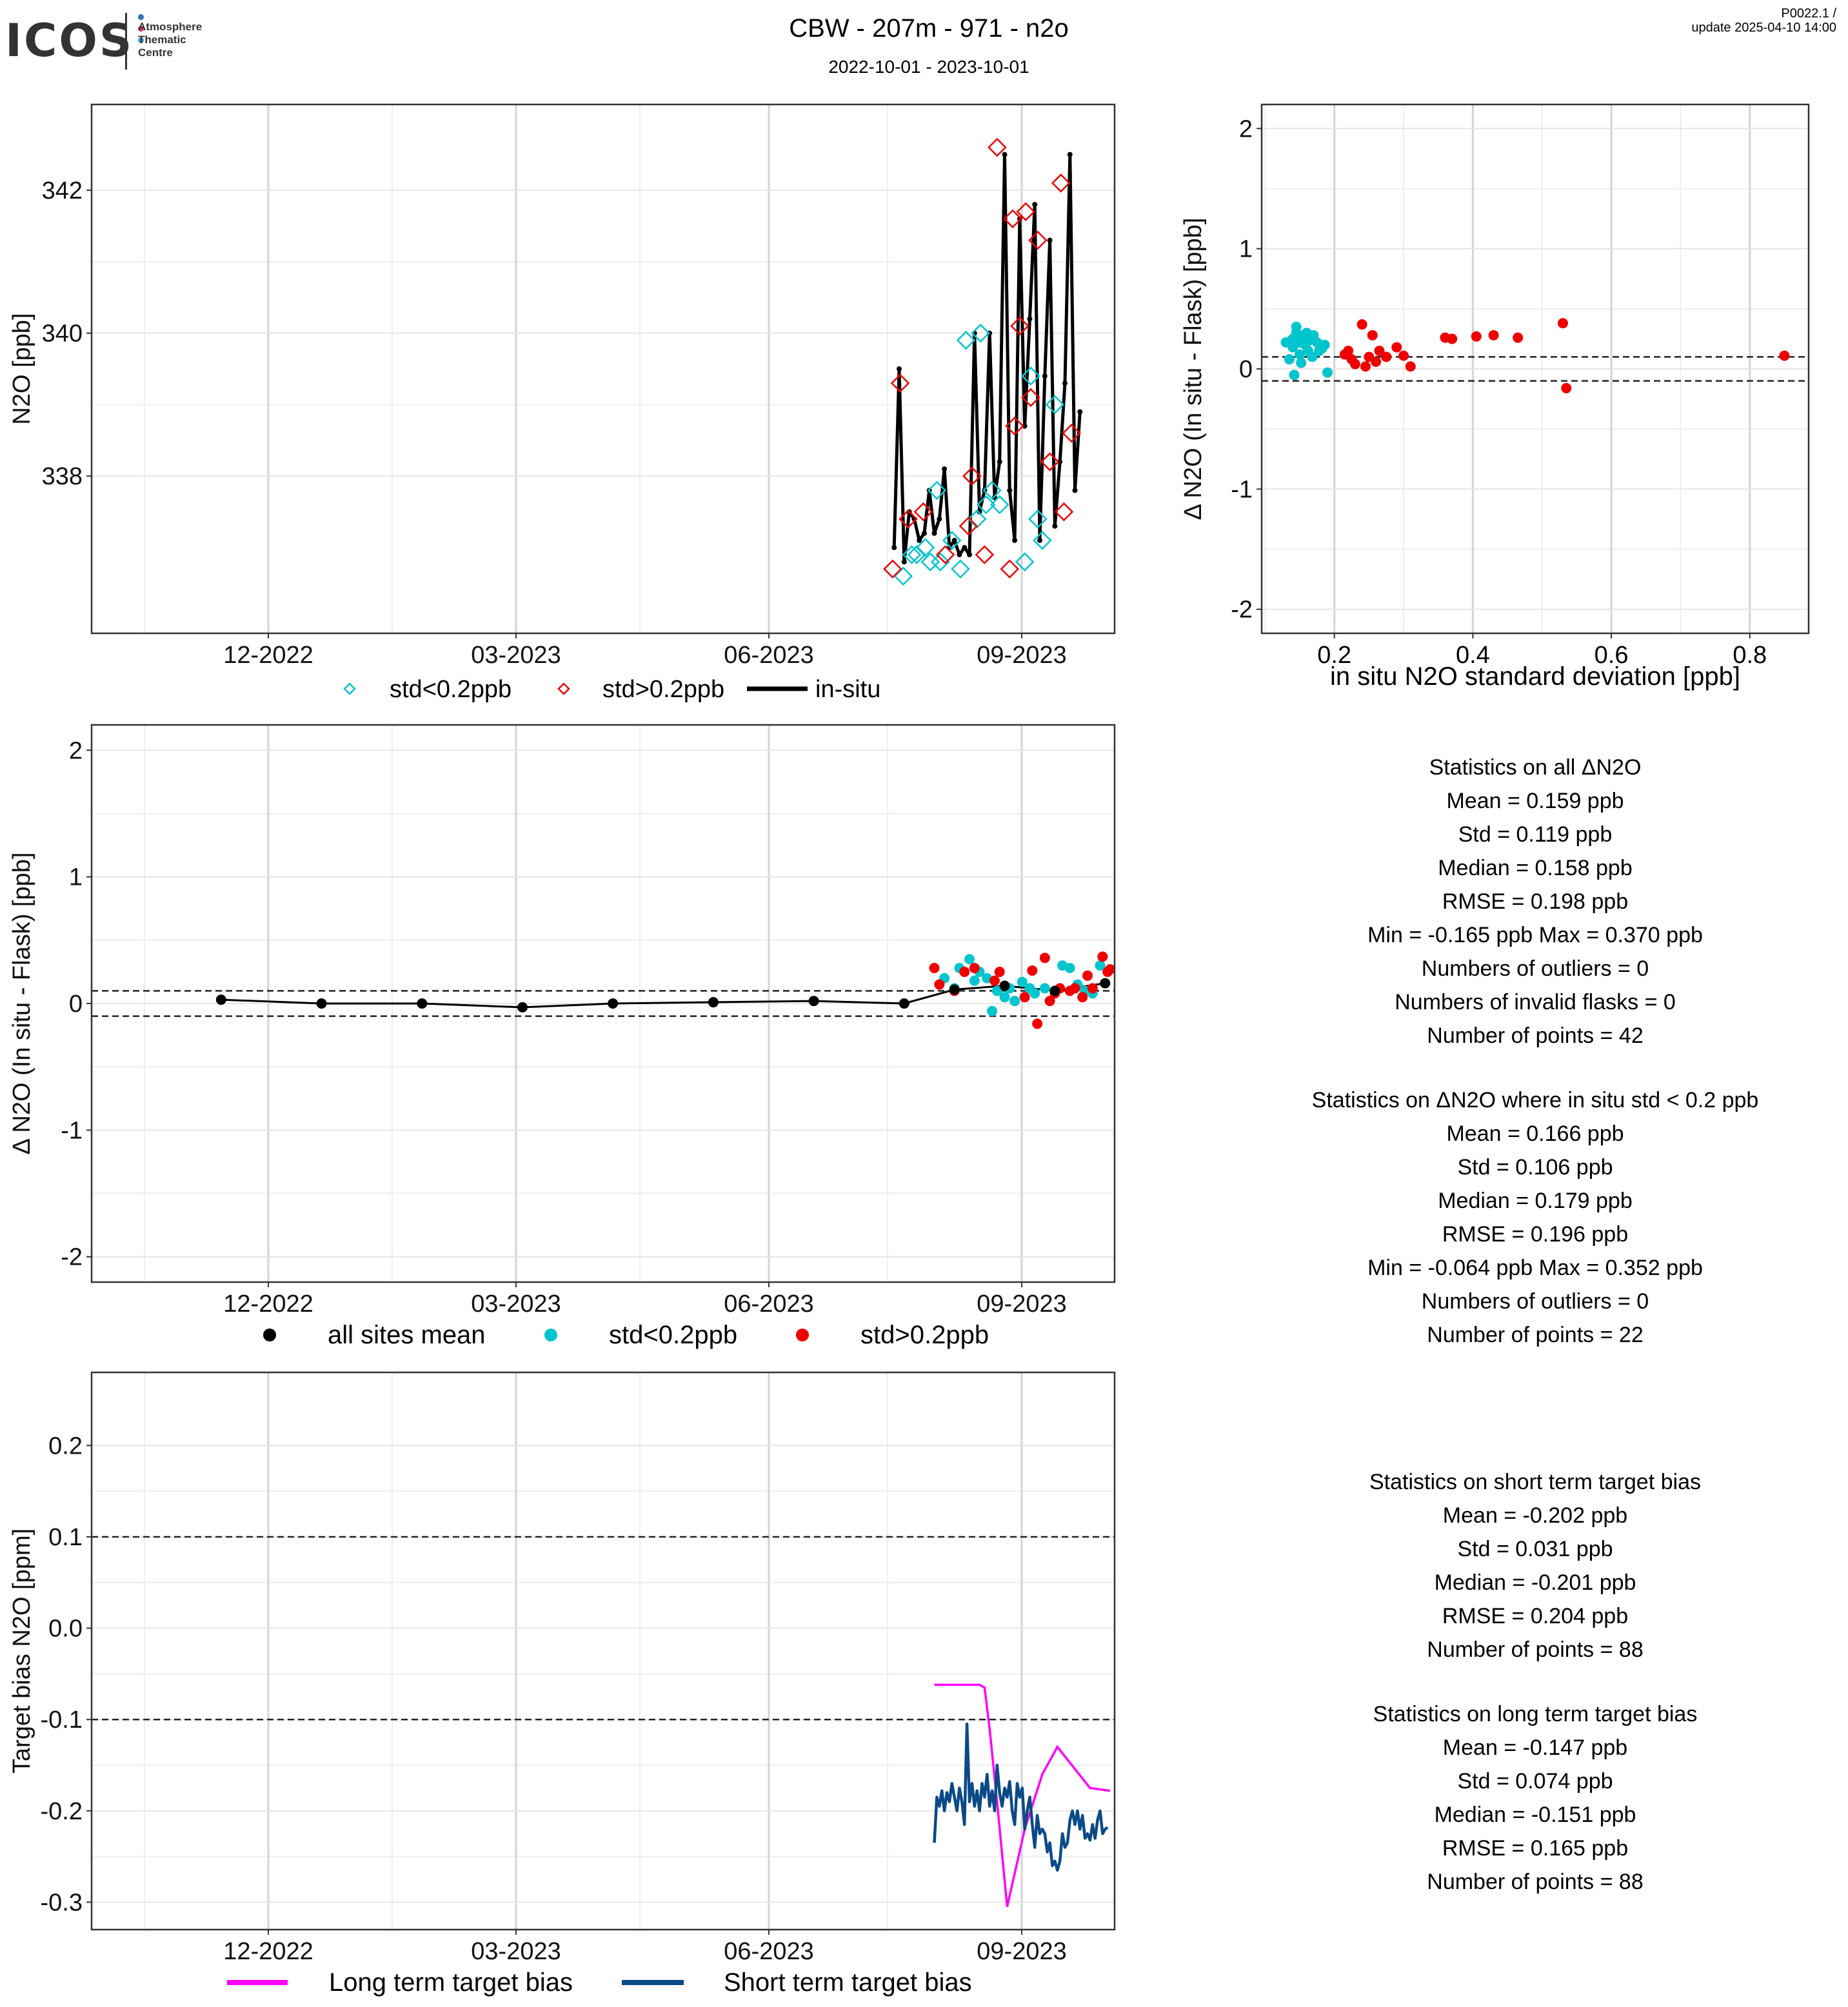 This screenshot has width=1848, height=2007. What do you see at coordinates (1535, 1335) in the screenshot?
I see `stats-lowstd-points: Number of points = 22` at bounding box center [1535, 1335].